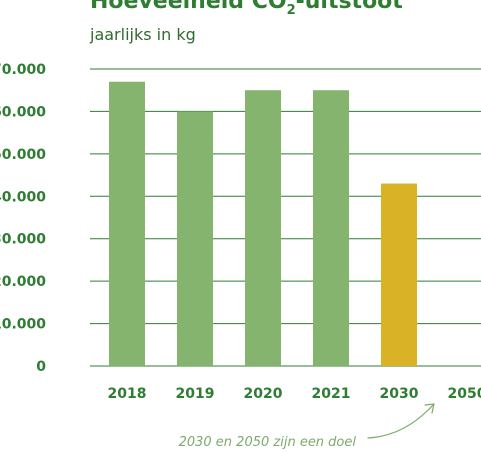  Describe the element at coordinates (188, 7) in the screenshot. I see `chart-title-prefix: Hoeveelheid CO` at that location.